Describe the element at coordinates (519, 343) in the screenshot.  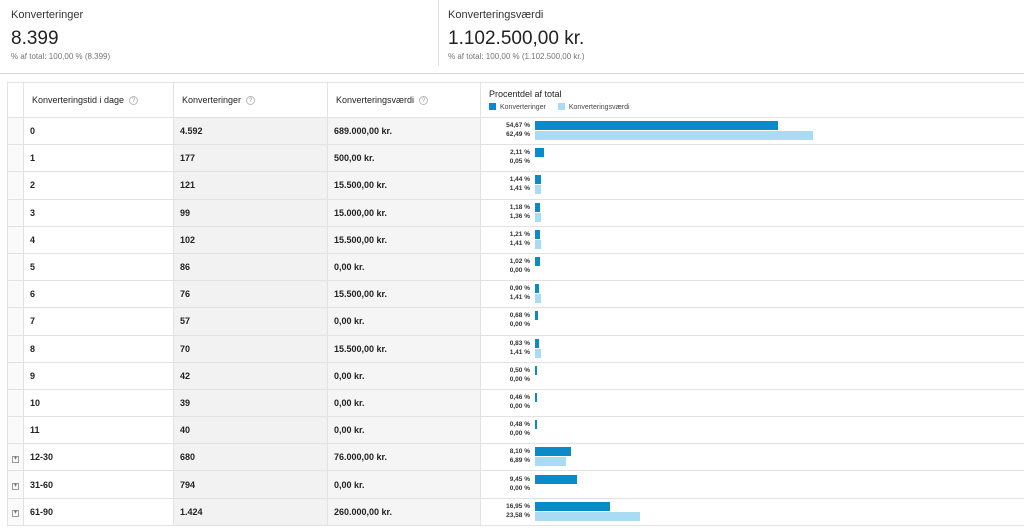
I see `percent-conversions-label: 0,83 %` at that location.